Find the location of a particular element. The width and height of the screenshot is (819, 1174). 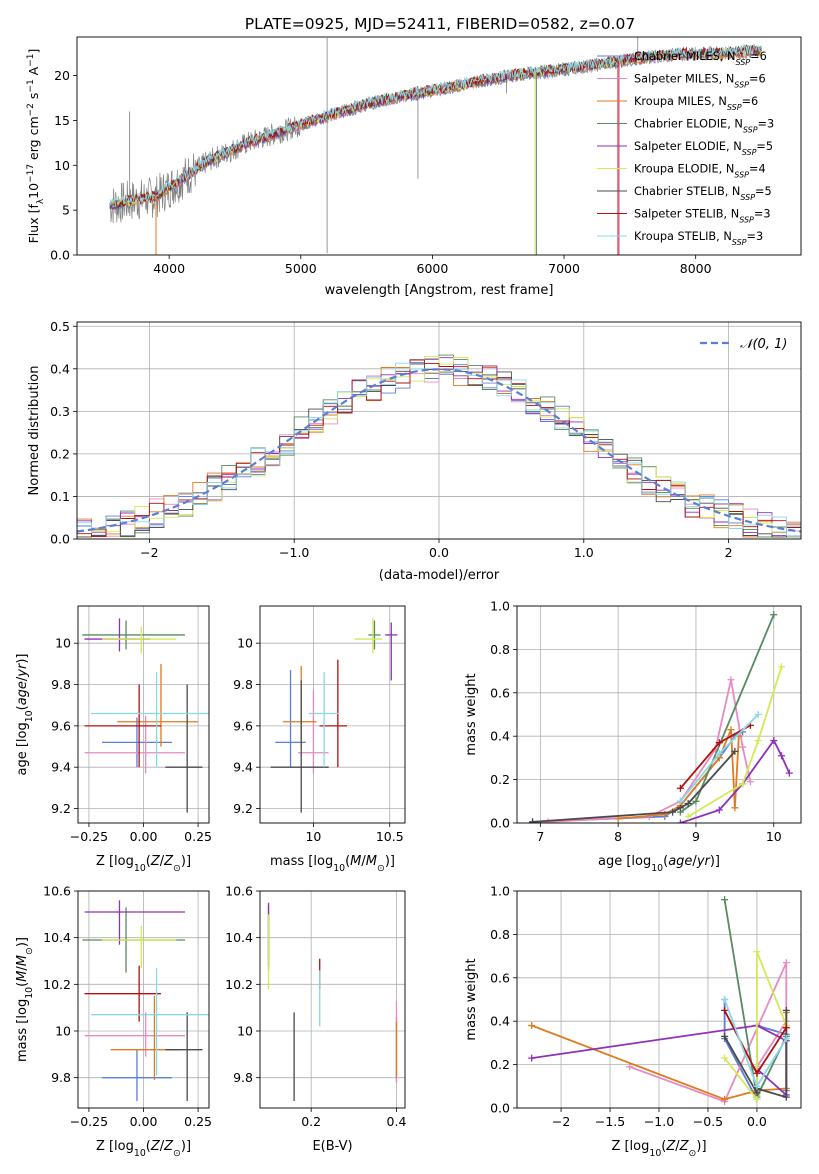

y-tick-label: 0.2 is located at coordinates (500, 1064).